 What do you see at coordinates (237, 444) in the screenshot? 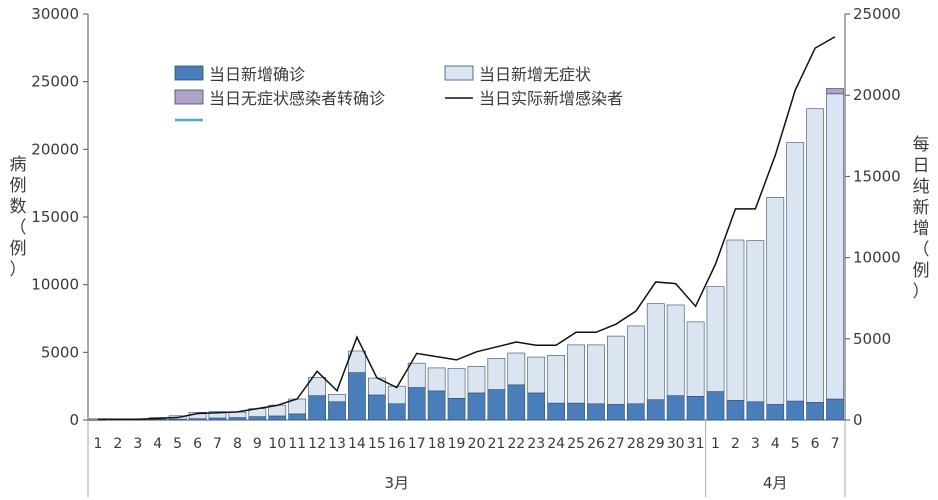
I see `x-tick-label: 8` at bounding box center [237, 444].